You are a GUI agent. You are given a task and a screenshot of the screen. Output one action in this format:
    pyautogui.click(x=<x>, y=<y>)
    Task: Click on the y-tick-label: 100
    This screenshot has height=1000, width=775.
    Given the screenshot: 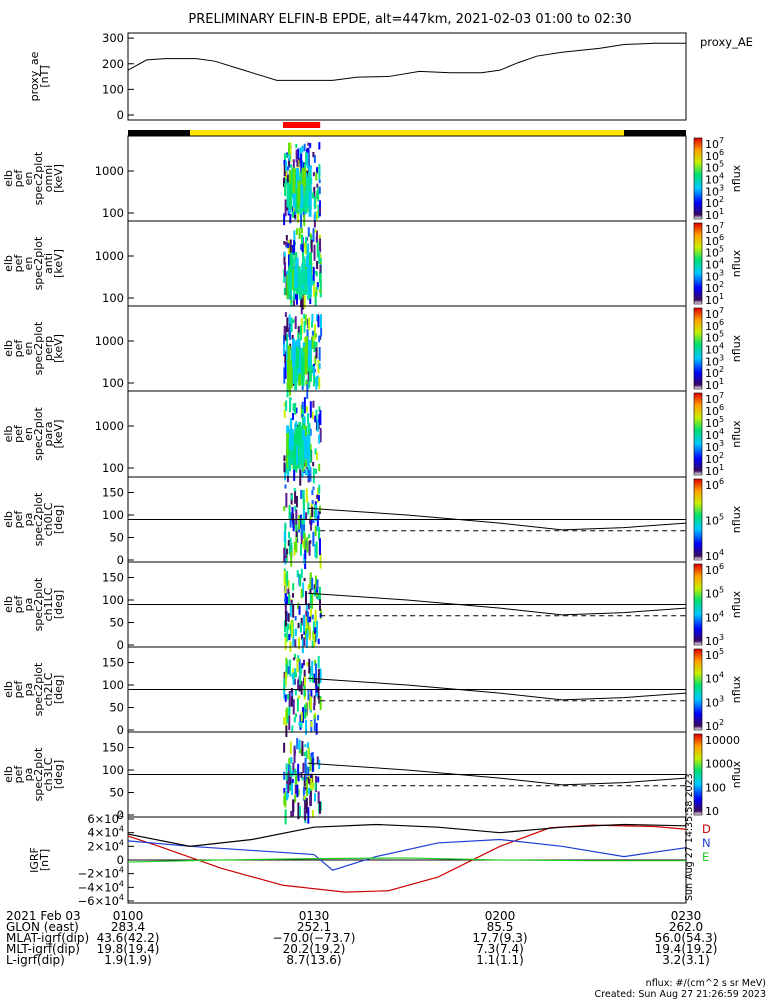 What is the action you would take?
    pyautogui.click(x=113, y=383)
    